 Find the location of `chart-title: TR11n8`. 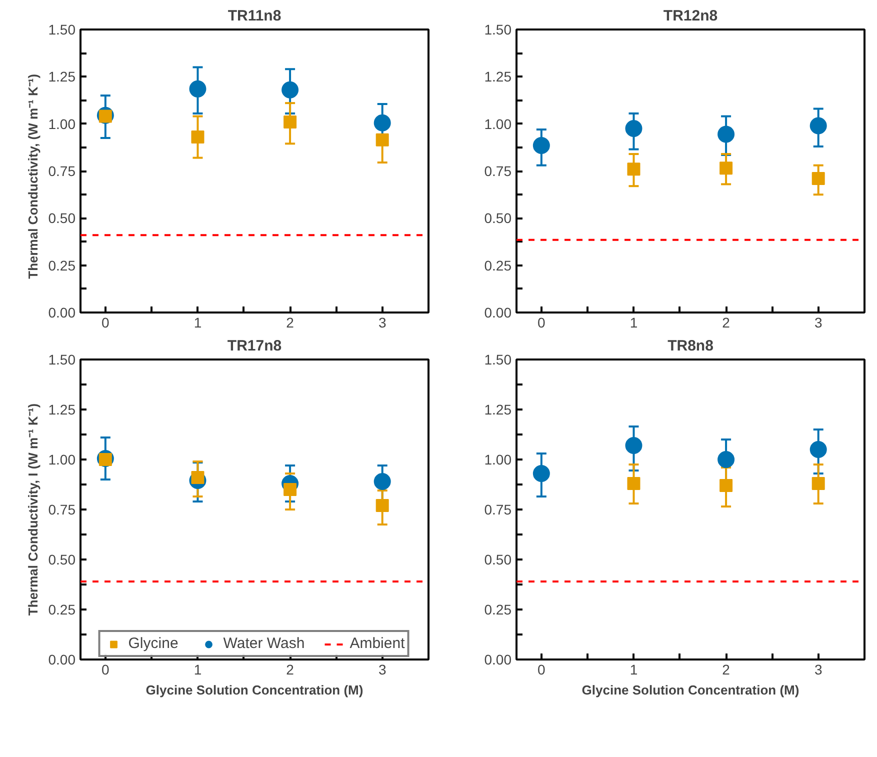

chart-title: TR11n8 is located at coordinates (255, 16).